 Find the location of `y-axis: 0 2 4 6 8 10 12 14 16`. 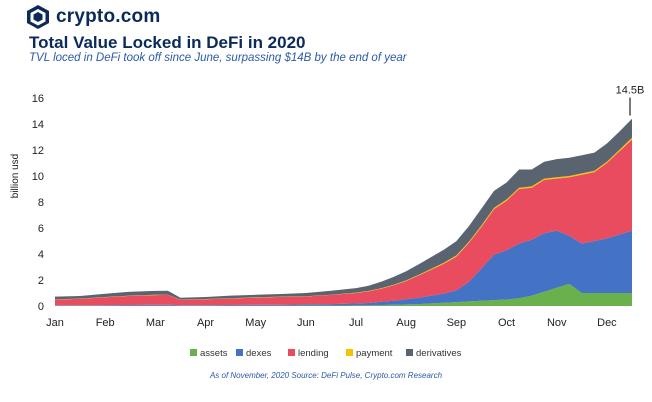

y-axis: 0 2 4 6 8 10 12 14 16 is located at coordinates (38, 203).